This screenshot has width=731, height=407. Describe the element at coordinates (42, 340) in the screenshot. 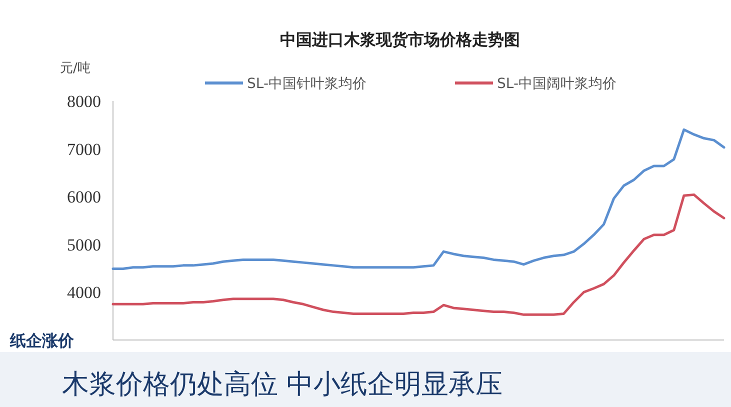

I see `text: 纸企涨价` at that location.